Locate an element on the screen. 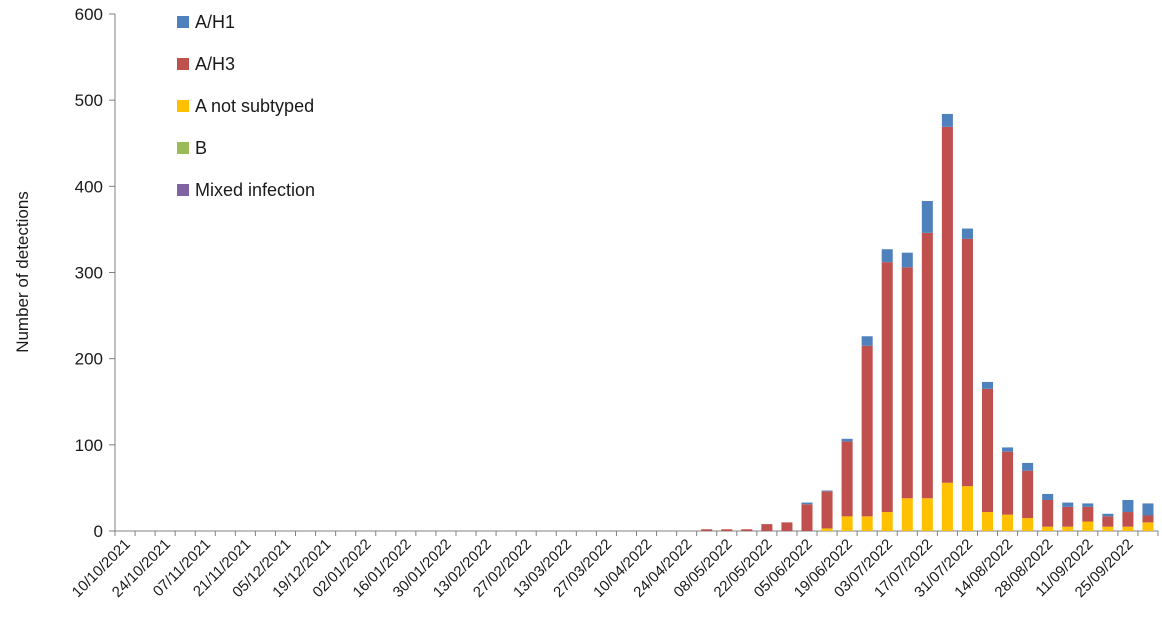 This screenshot has width=1162, height=636. y-tick-label: 0 is located at coordinates (98, 531).